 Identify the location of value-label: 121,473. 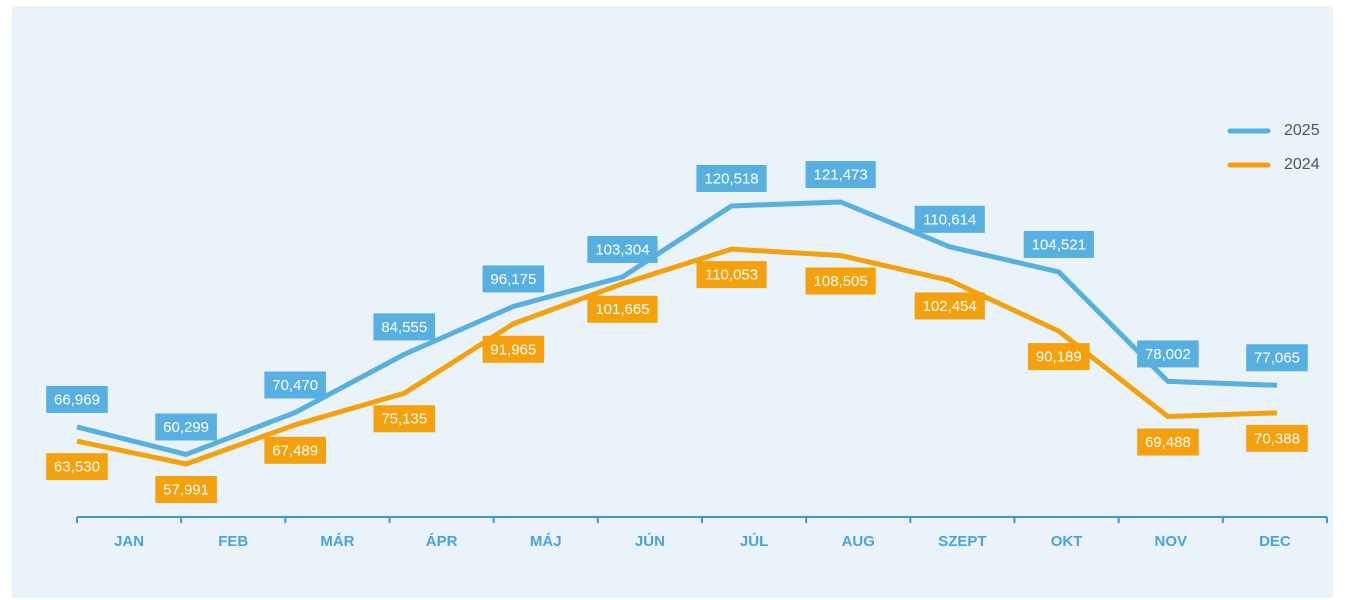
(841, 174).